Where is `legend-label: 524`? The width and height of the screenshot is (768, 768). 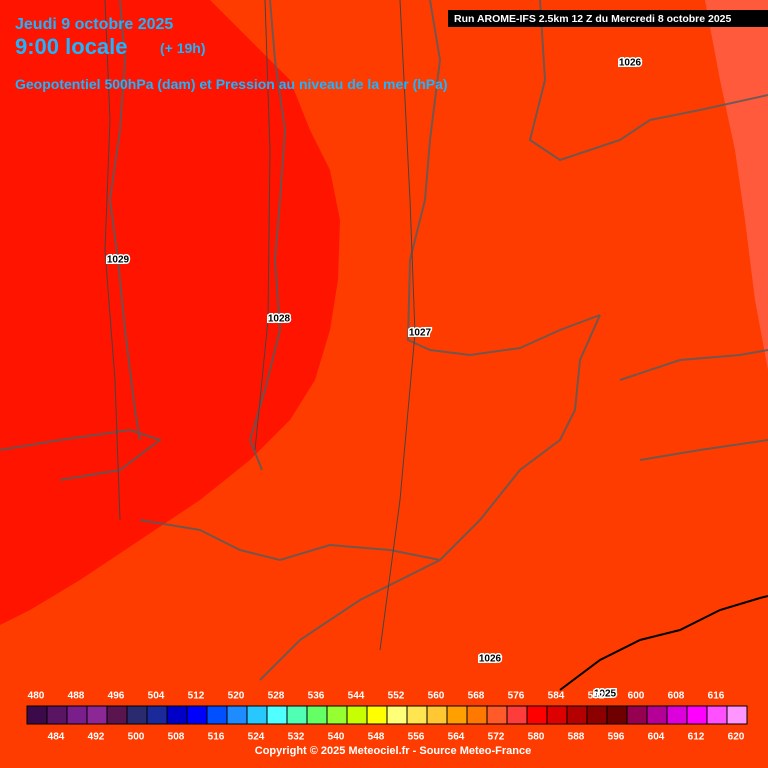
legend-label: 524 is located at coordinates (256, 737).